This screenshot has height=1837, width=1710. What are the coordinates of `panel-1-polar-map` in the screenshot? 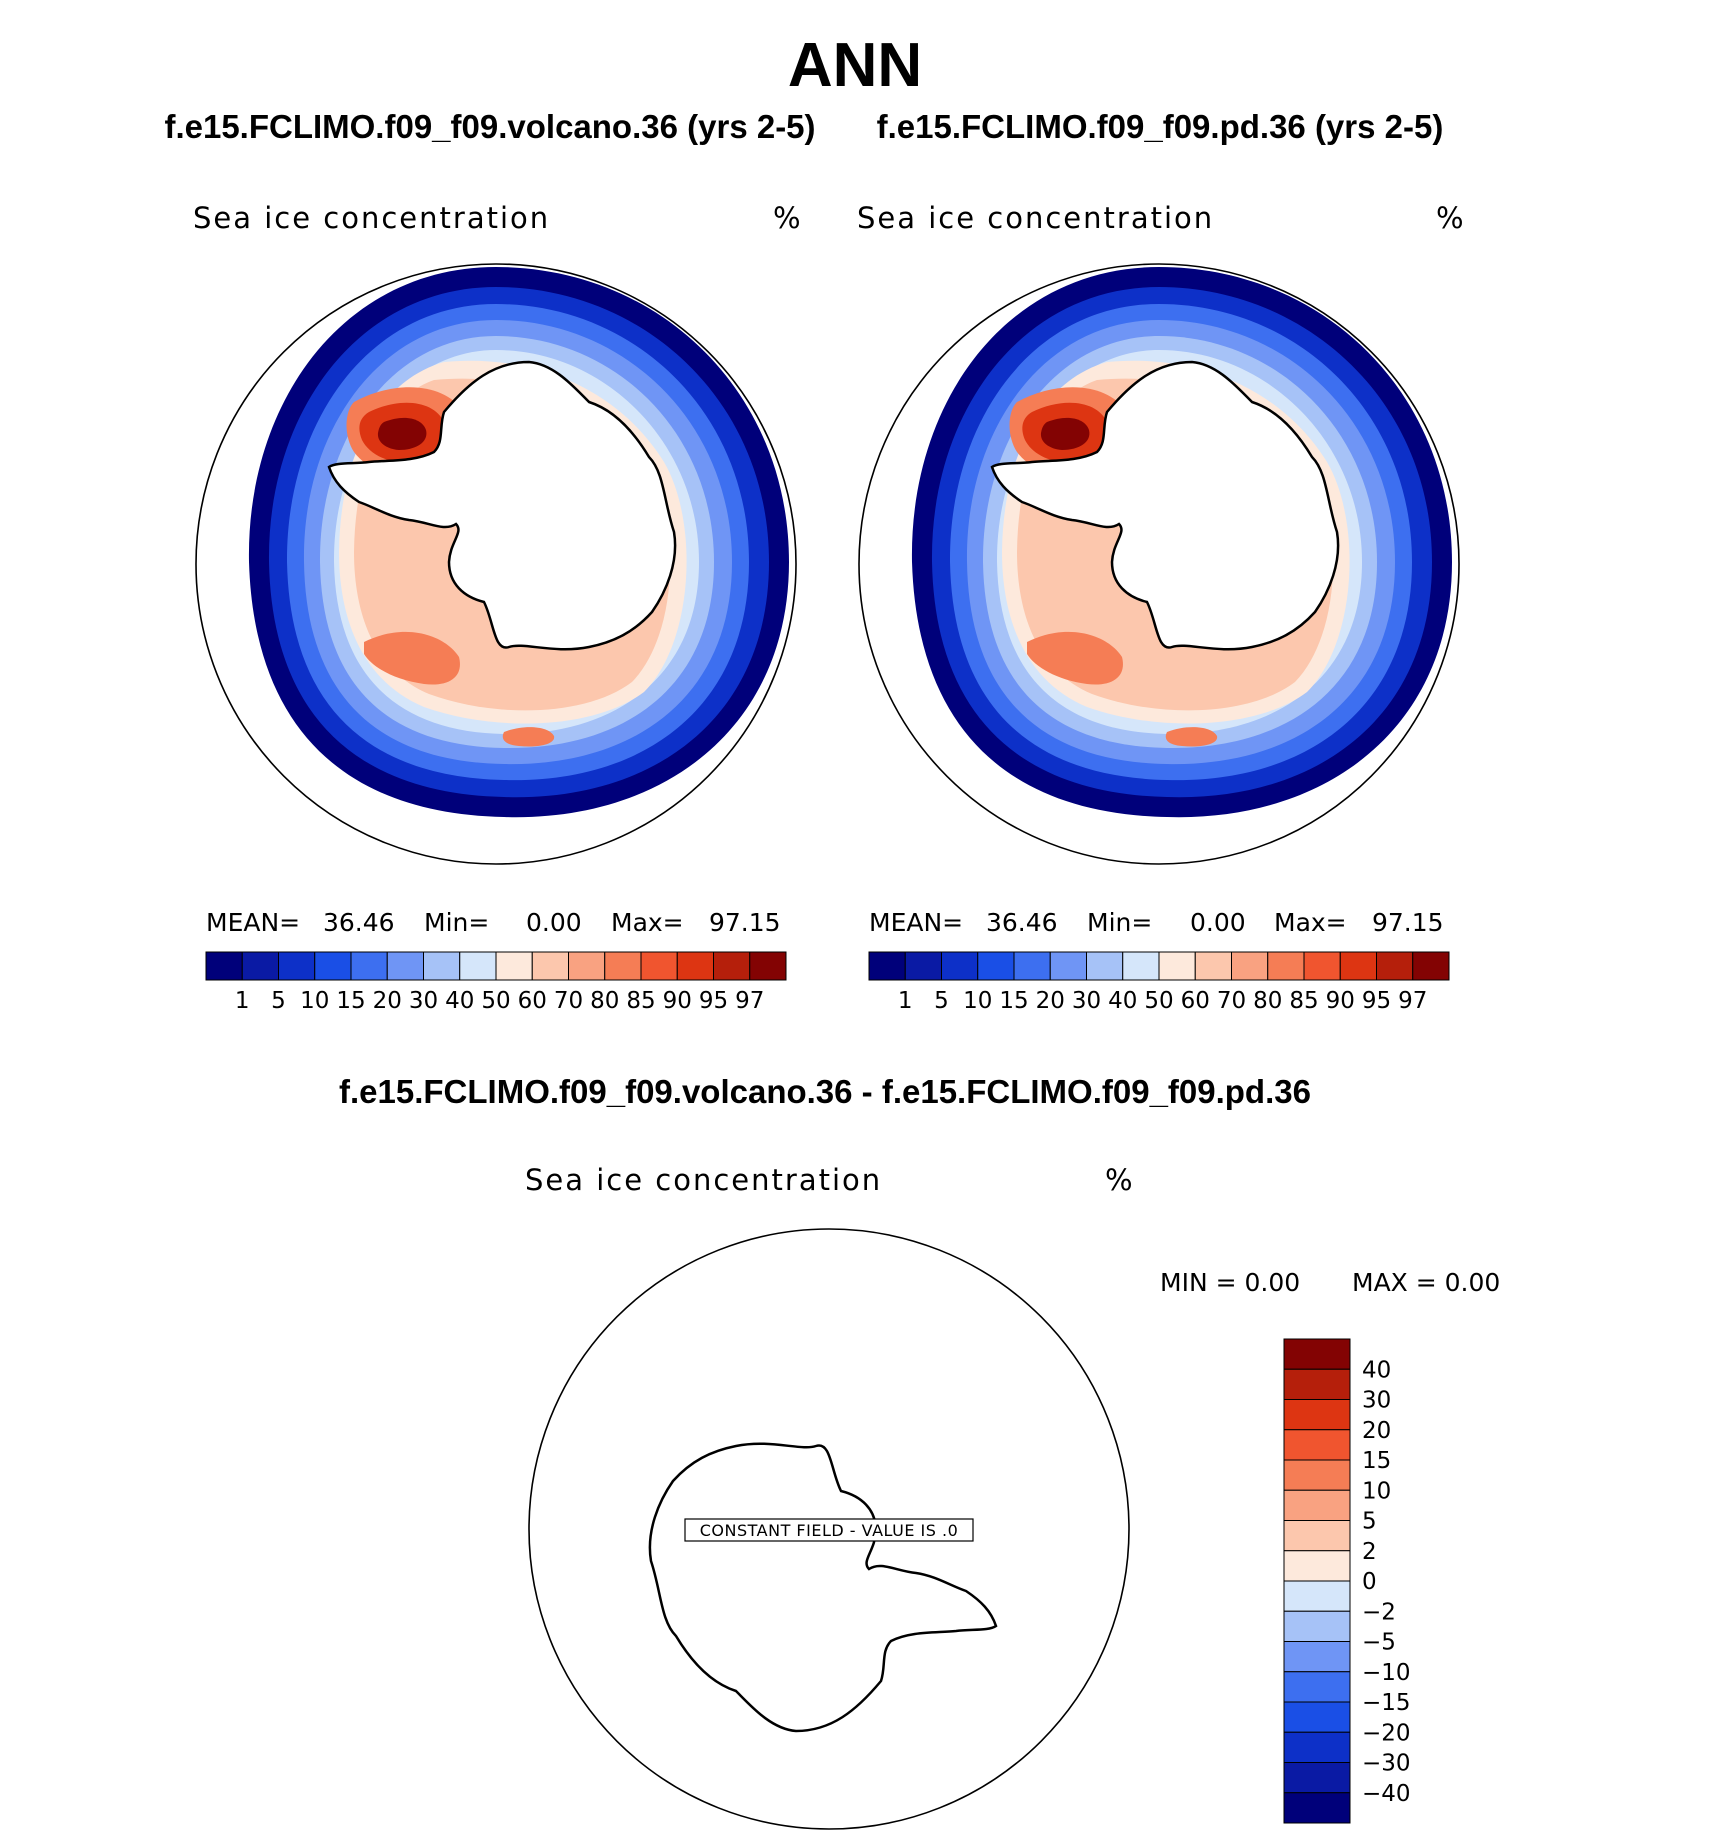 It's located at (496, 564).